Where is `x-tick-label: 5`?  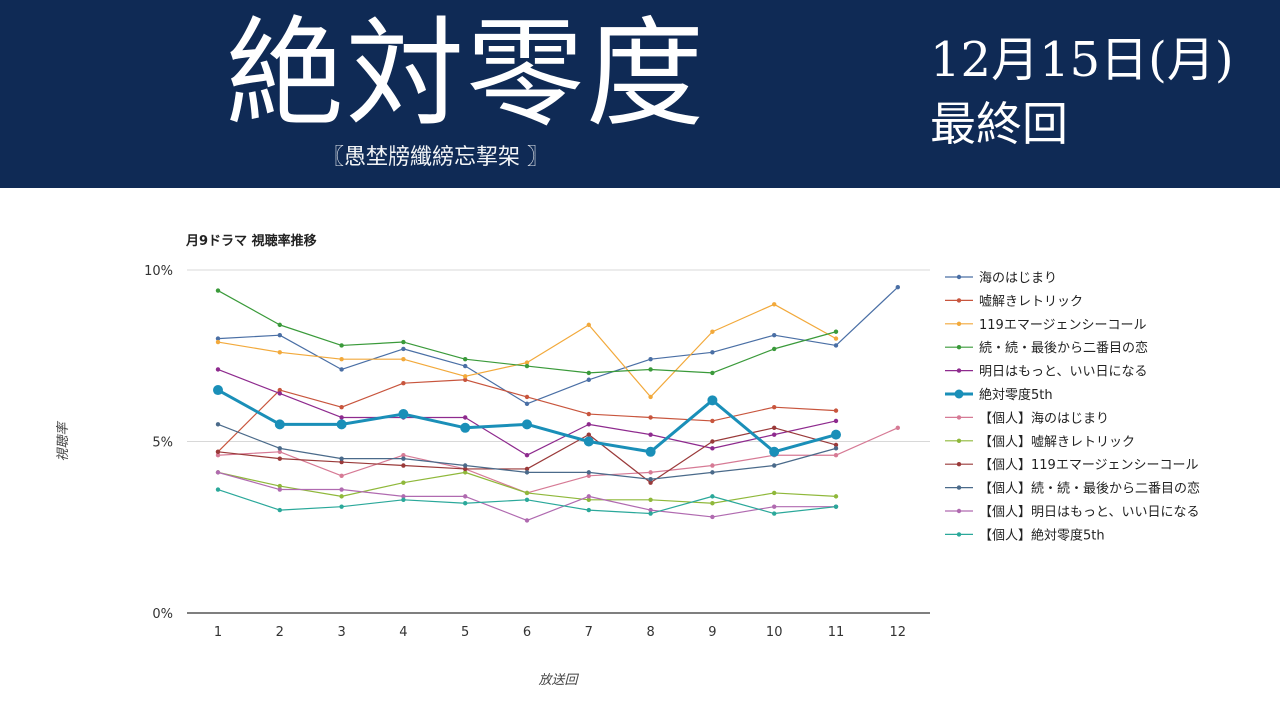 x-tick-label: 5 is located at coordinates (465, 632).